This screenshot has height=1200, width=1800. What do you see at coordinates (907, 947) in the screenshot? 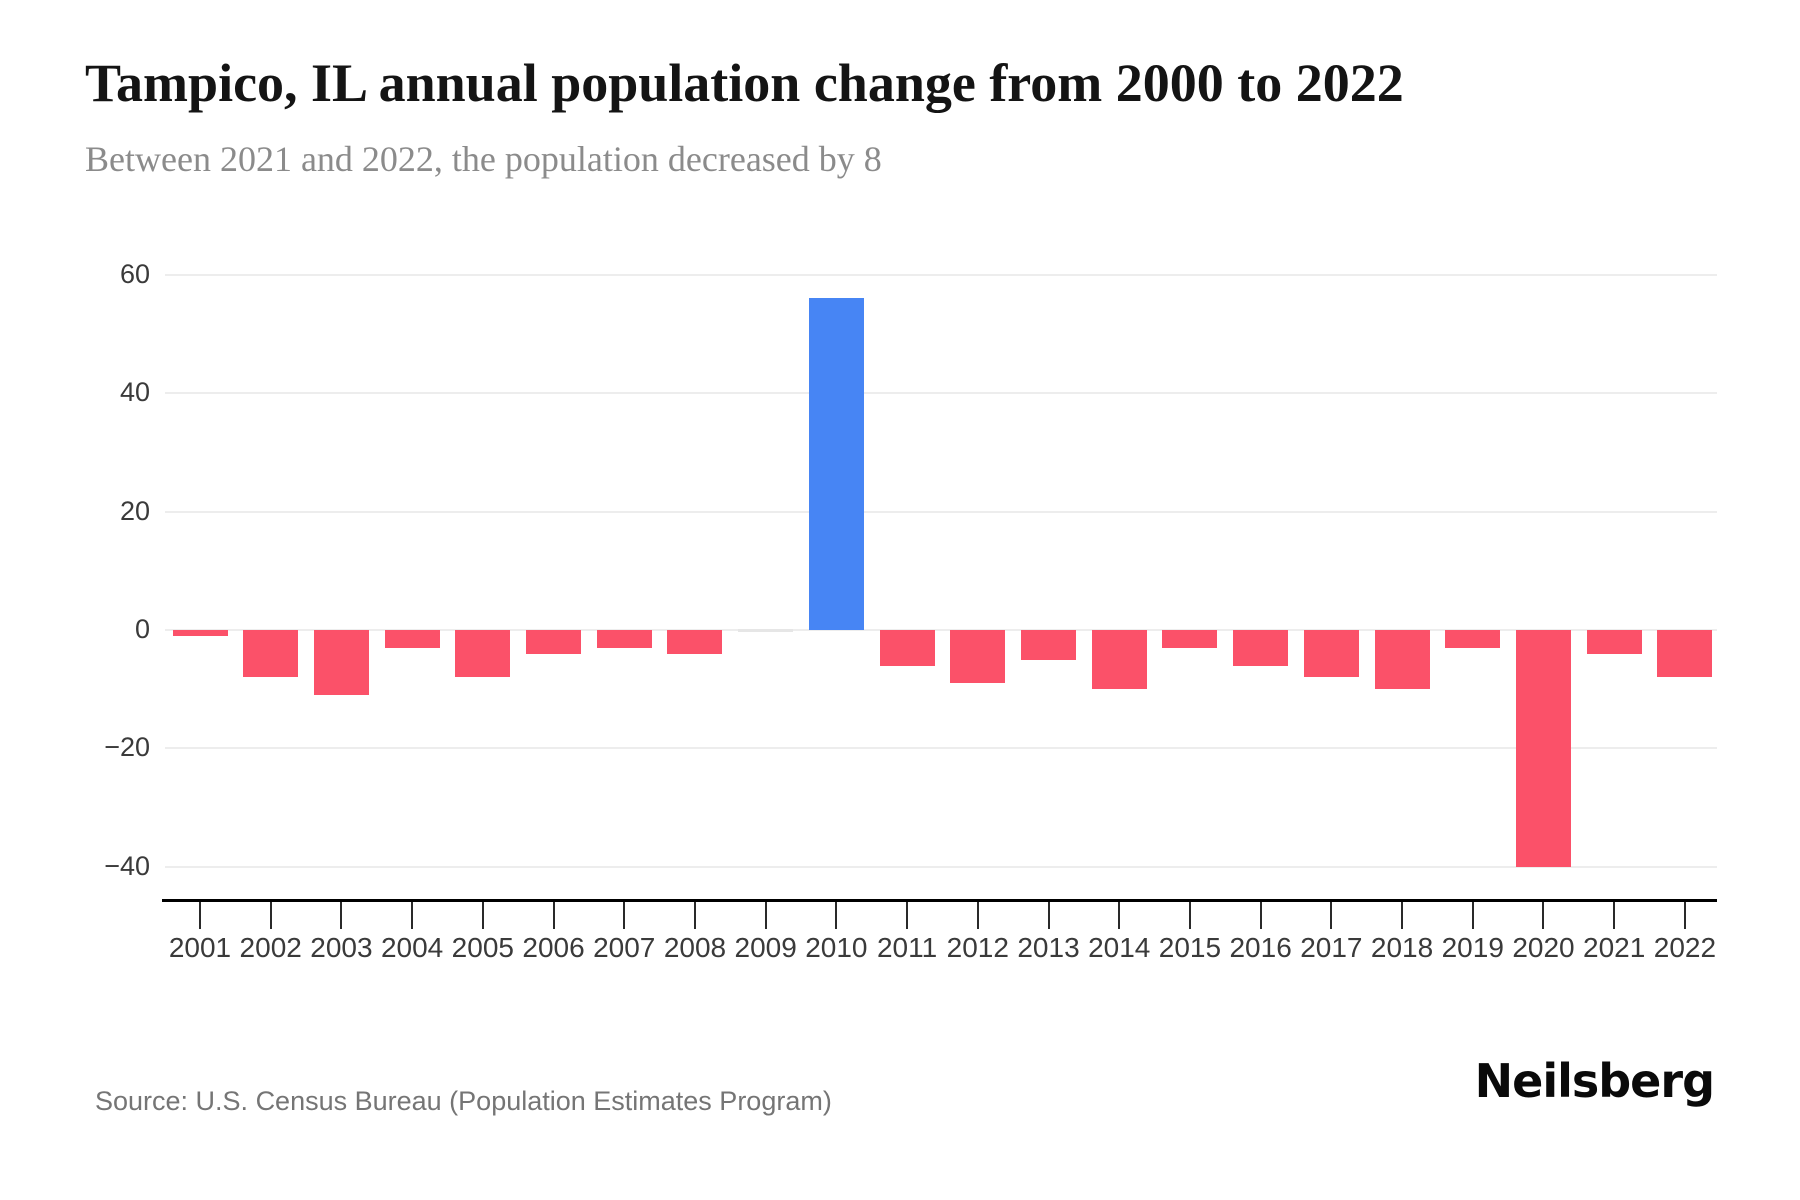
I see `x-axis-tick-label: 2011` at bounding box center [907, 947].